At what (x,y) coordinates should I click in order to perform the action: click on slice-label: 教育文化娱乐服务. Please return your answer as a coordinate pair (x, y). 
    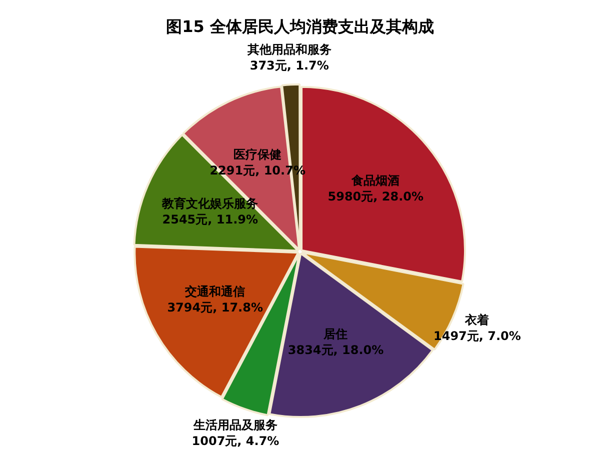
    Looking at the image, I should click on (209, 203).